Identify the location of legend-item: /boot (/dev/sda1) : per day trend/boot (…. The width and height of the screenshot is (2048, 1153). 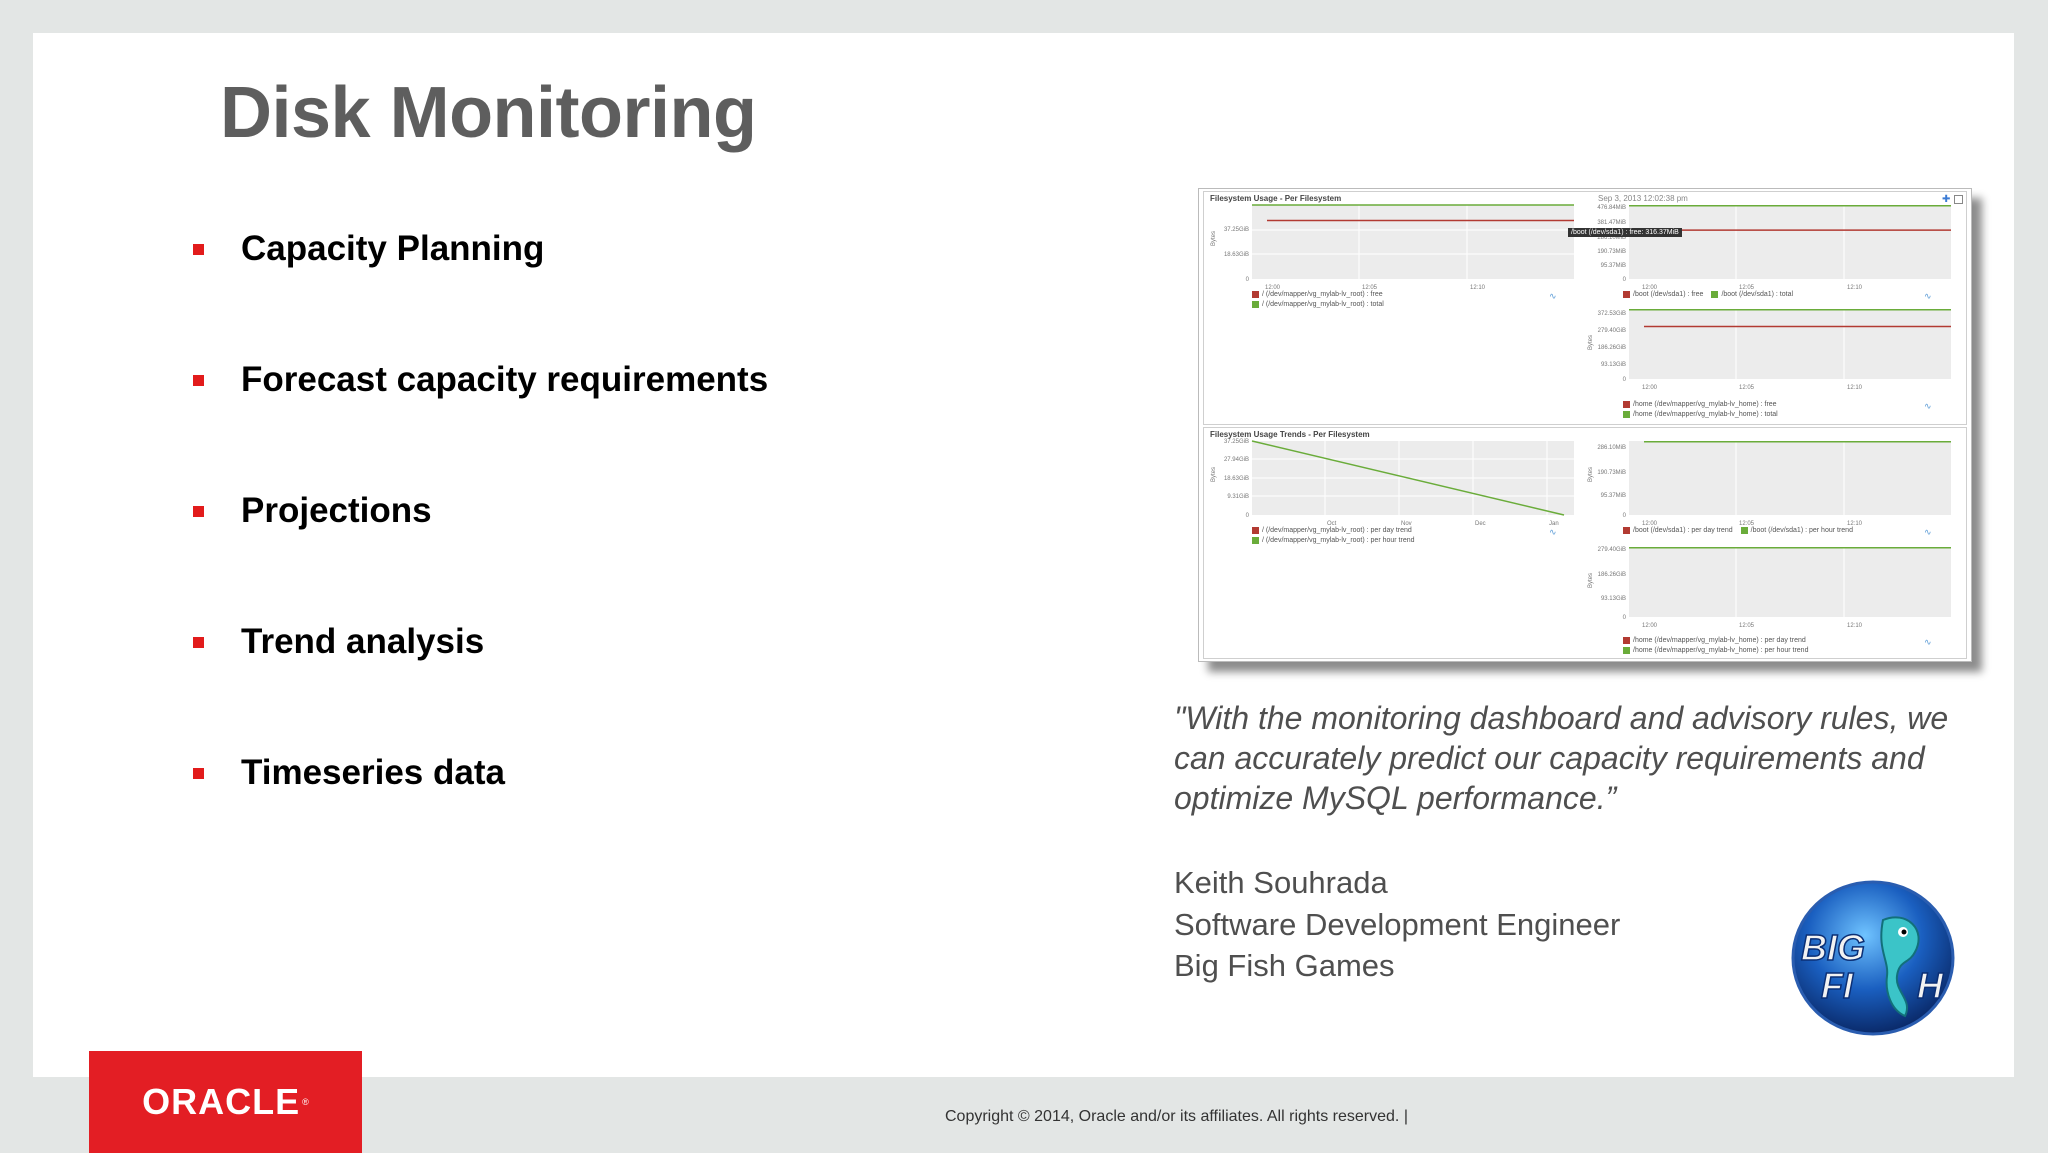
(1738, 530).